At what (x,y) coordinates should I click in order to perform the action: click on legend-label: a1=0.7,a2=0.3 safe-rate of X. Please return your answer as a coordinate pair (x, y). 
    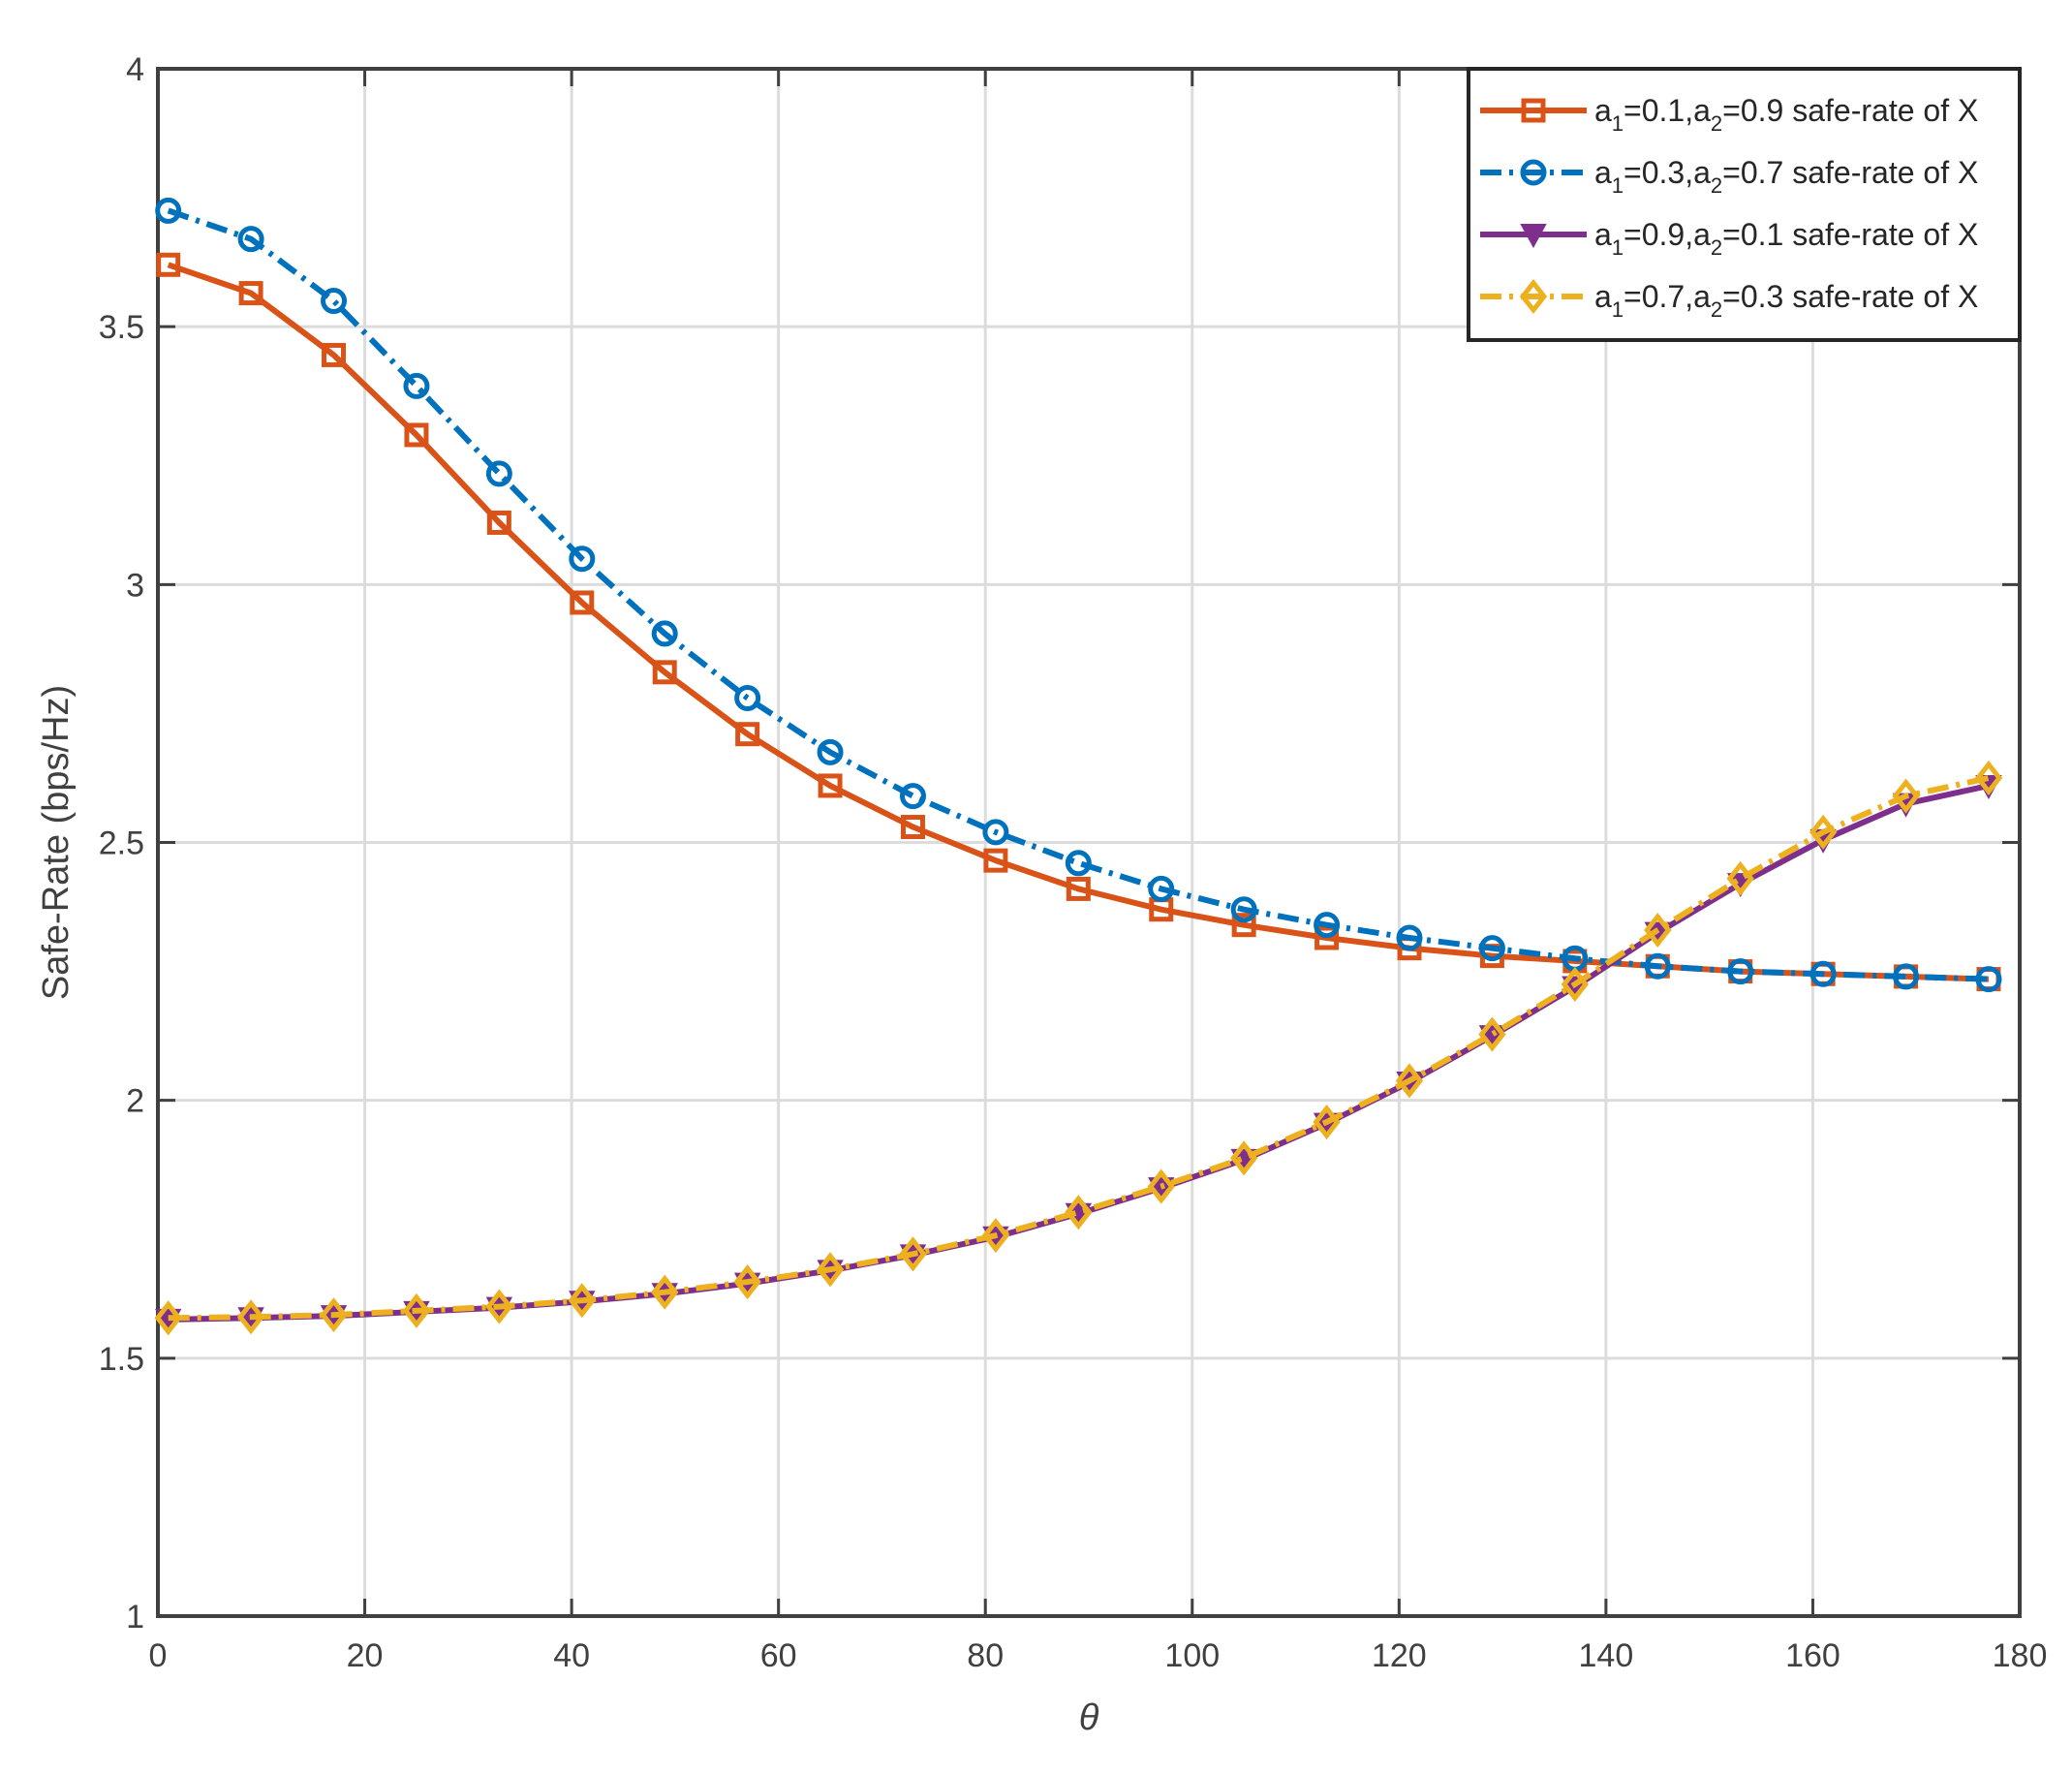
    Looking at the image, I should click on (1786, 300).